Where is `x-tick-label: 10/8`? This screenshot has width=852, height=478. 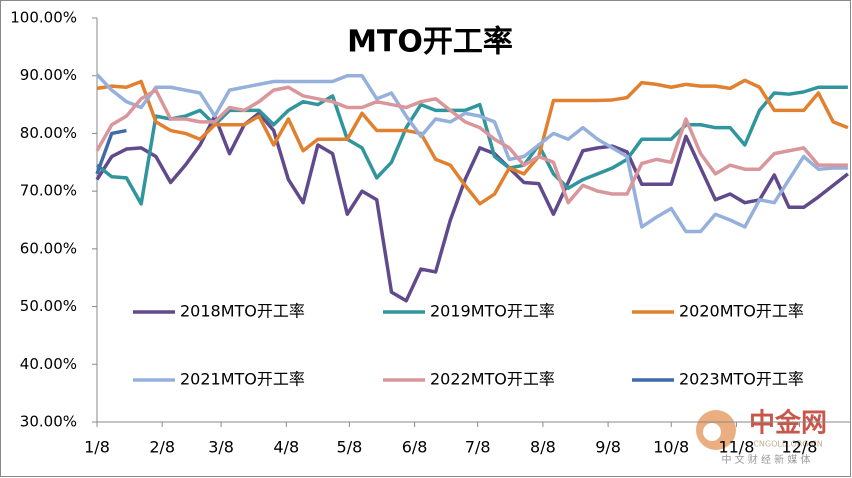
x-tick-label: 10/8 is located at coordinates (671, 447).